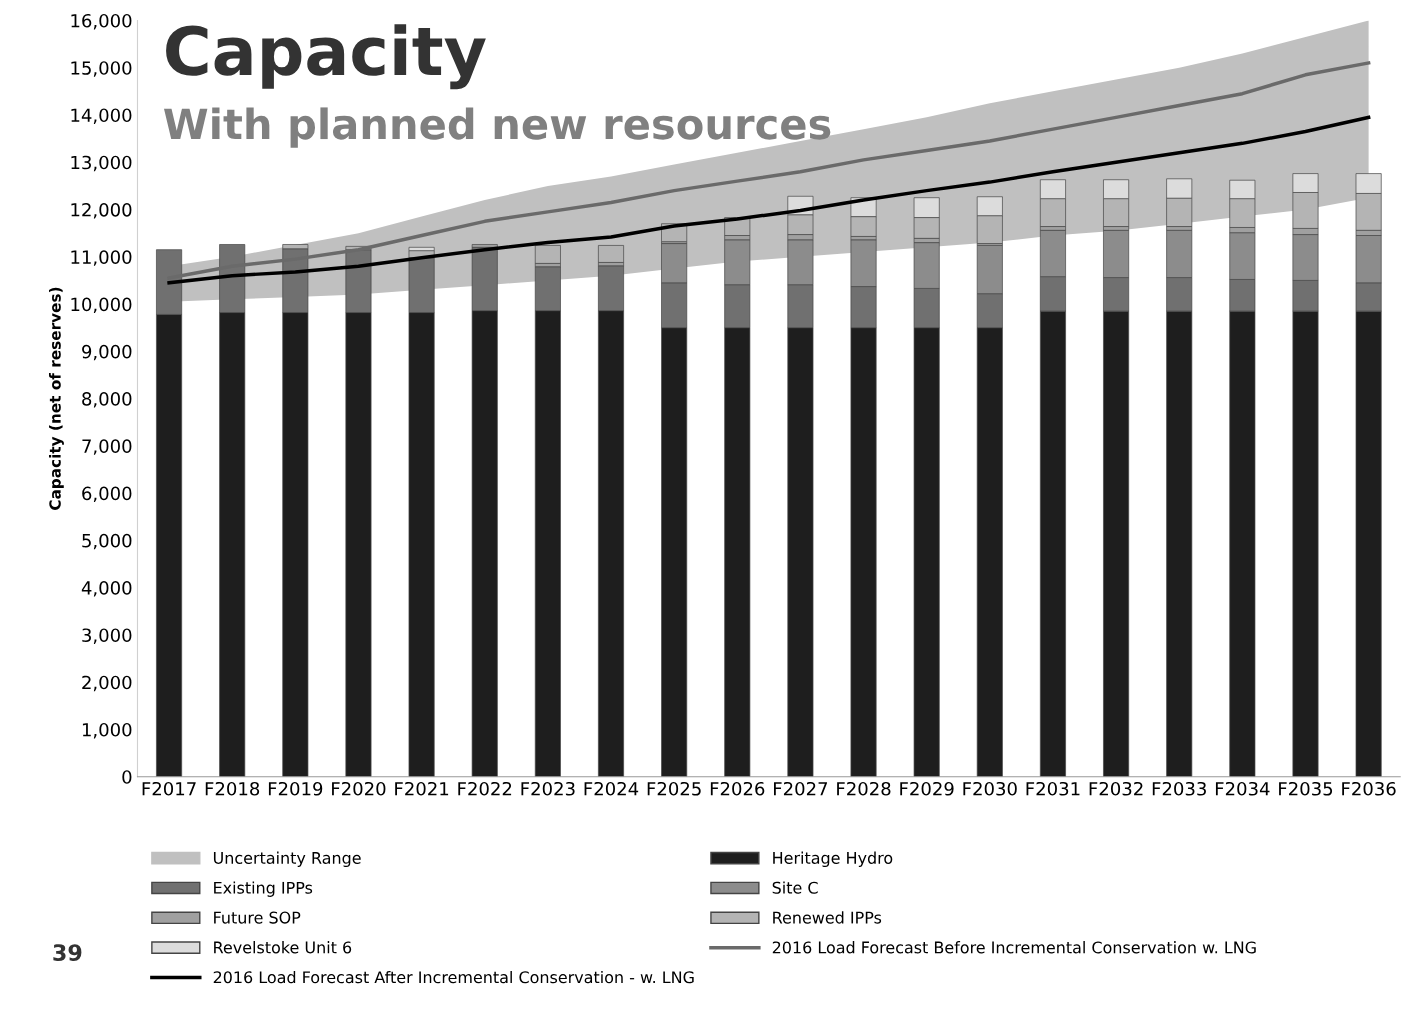 The image size is (1403, 1022). I want to click on chart-title: Capacity, so click(326, 57).